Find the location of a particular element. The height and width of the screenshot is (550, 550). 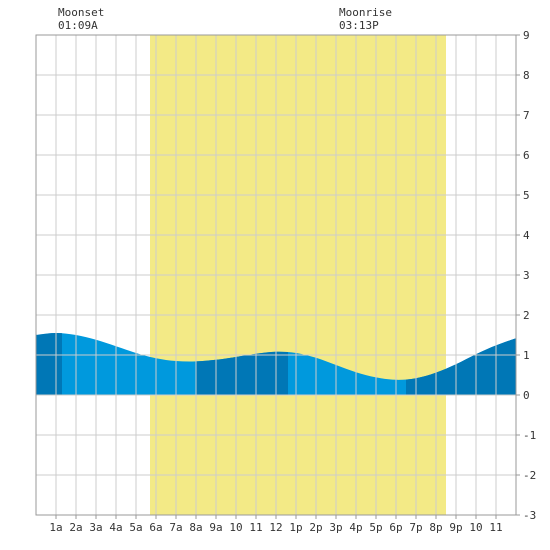

moonrise-time: 03:13P is located at coordinates (359, 25).